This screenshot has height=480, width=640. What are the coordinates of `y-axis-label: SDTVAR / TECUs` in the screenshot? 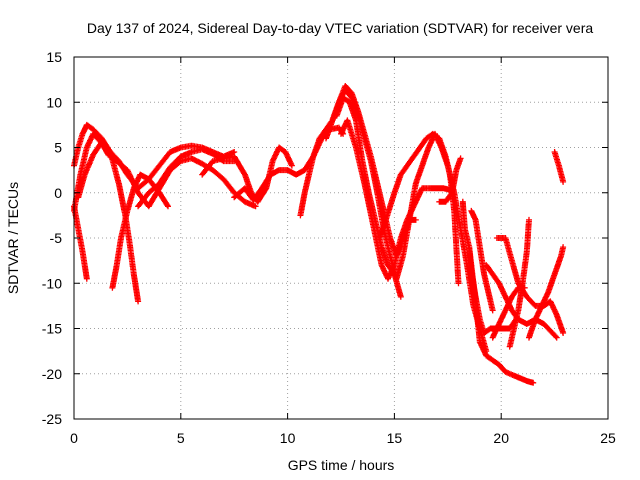 It's located at (13, 238).